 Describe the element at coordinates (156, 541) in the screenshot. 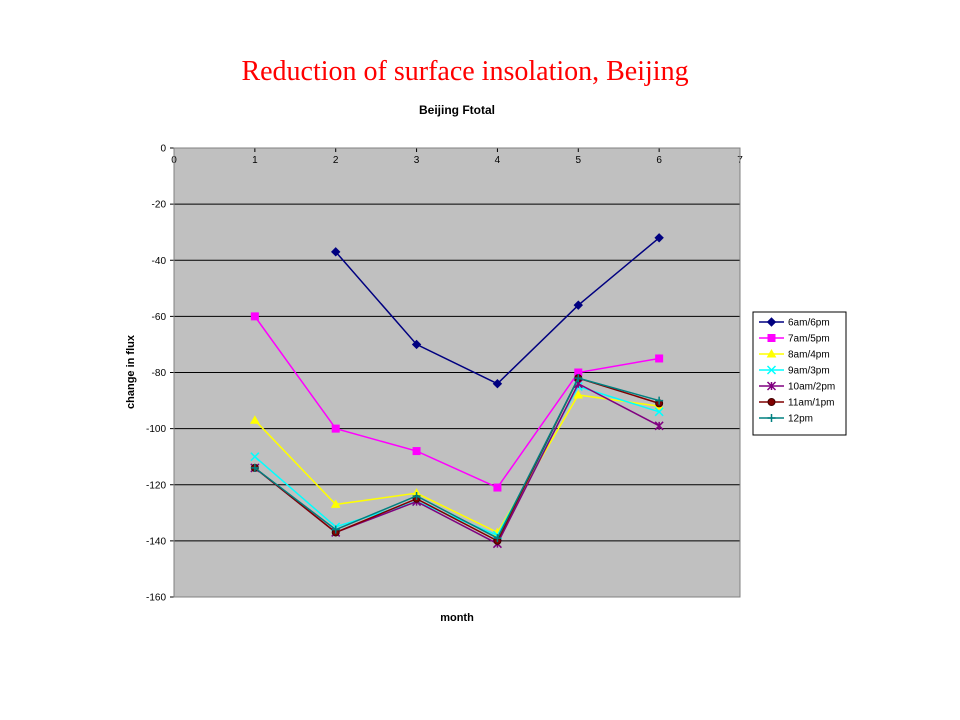

I see `y-tick-label: -140` at that location.